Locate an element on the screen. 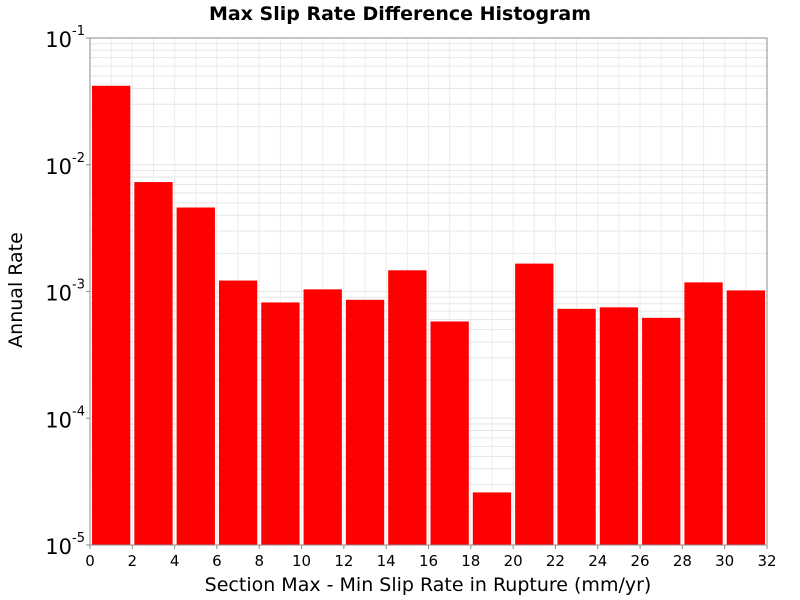 The height and width of the screenshot is (600, 800). y-tick-exponent: -2 is located at coordinates (78, 158).